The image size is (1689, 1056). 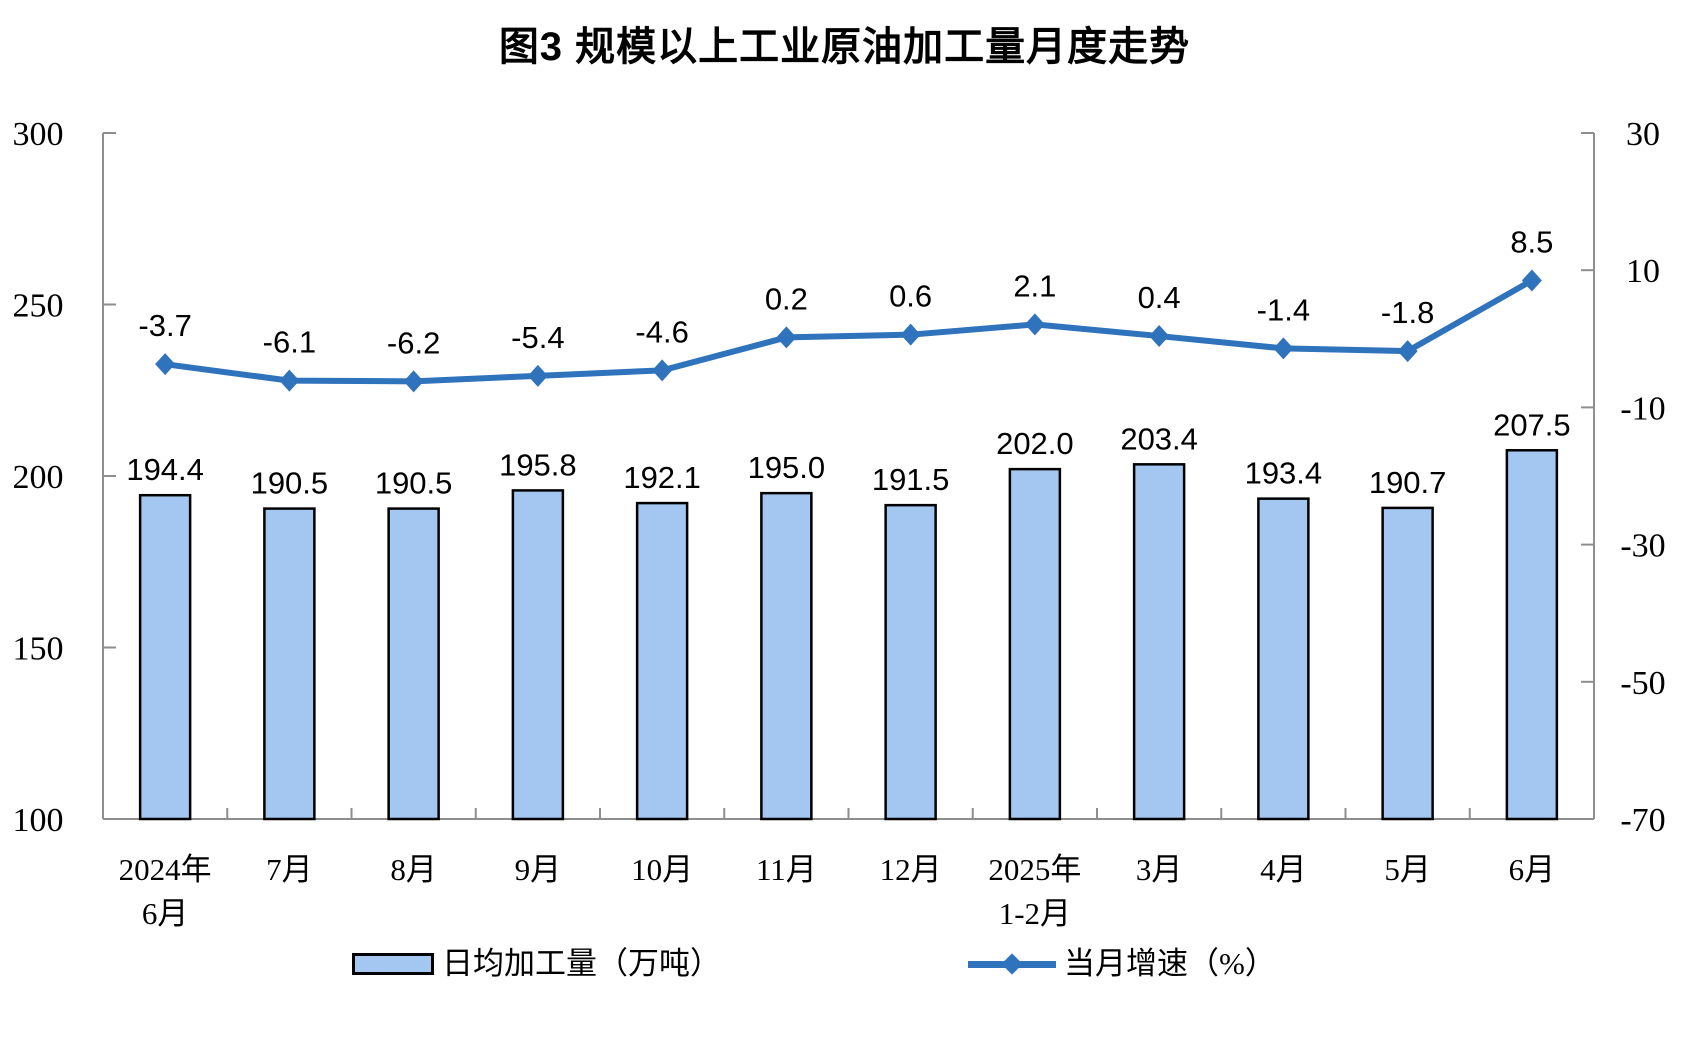 What do you see at coordinates (1407, 312) in the screenshot?
I see `line-value-label: -1.8` at bounding box center [1407, 312].